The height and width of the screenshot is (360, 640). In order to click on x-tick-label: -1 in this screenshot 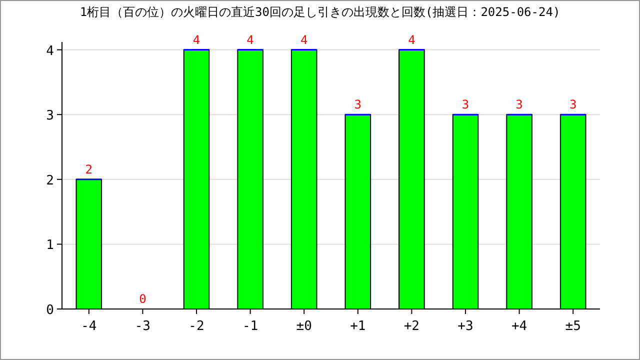, I will do `click(250, 326)`.